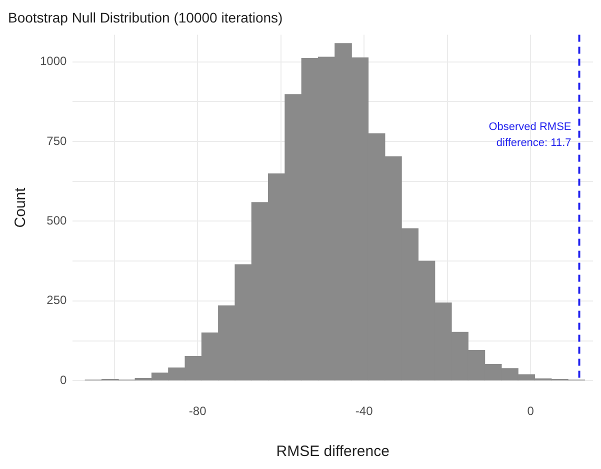  What do you see at coordinates (364, 411) in the screenshot?
I see `x-tick-label: -40` at bounding box center [364, 411].